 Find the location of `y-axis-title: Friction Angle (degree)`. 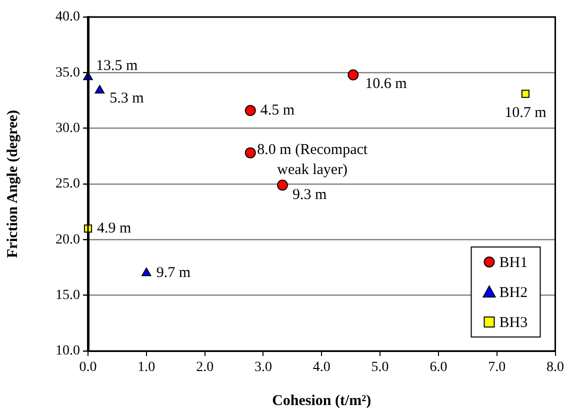

y-axis-title: Friction Angle (degree) is located at coordinates (12, 184).